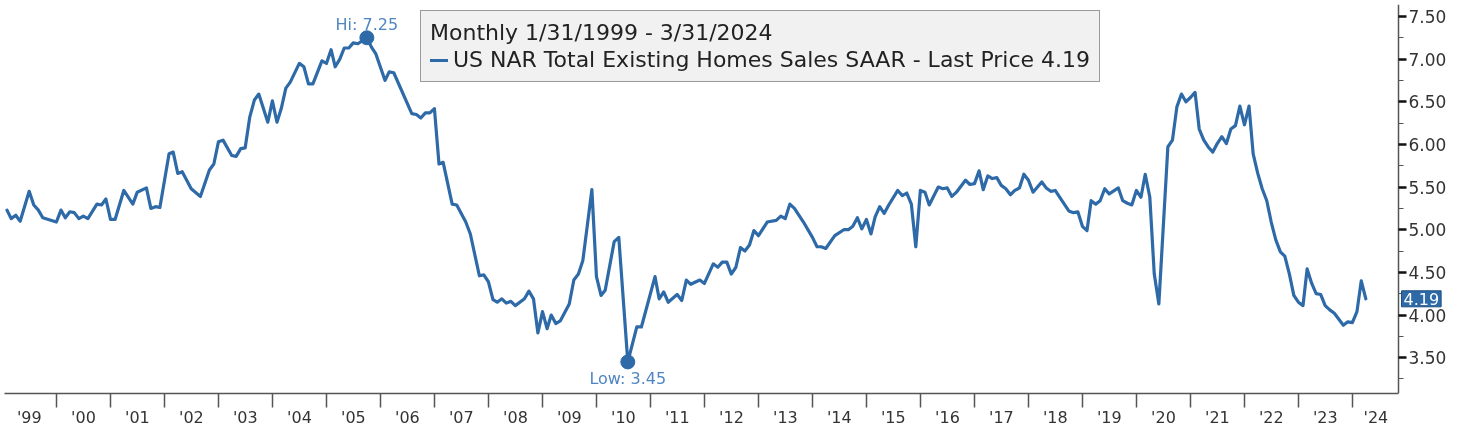  What do you see at coordinates (1427, 144) in the screenshot?
I see `y-tick-label: 6.00` at bounding box center [1427, 144].